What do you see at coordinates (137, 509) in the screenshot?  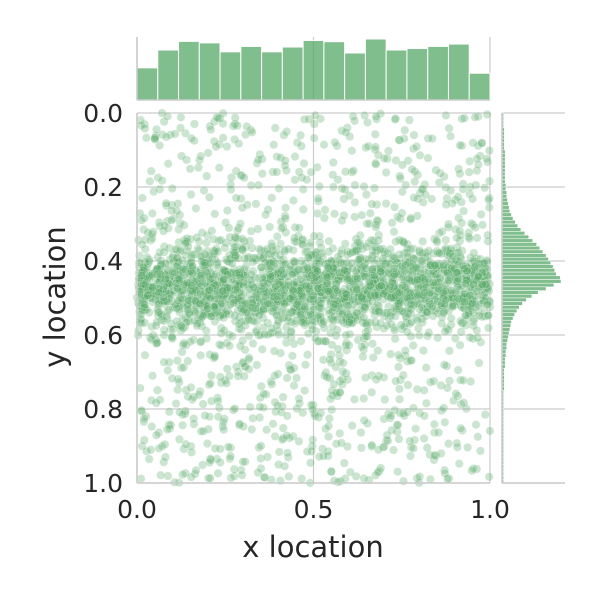 I see `x-tick-label: 0.0` at bounding box center [137, 509].